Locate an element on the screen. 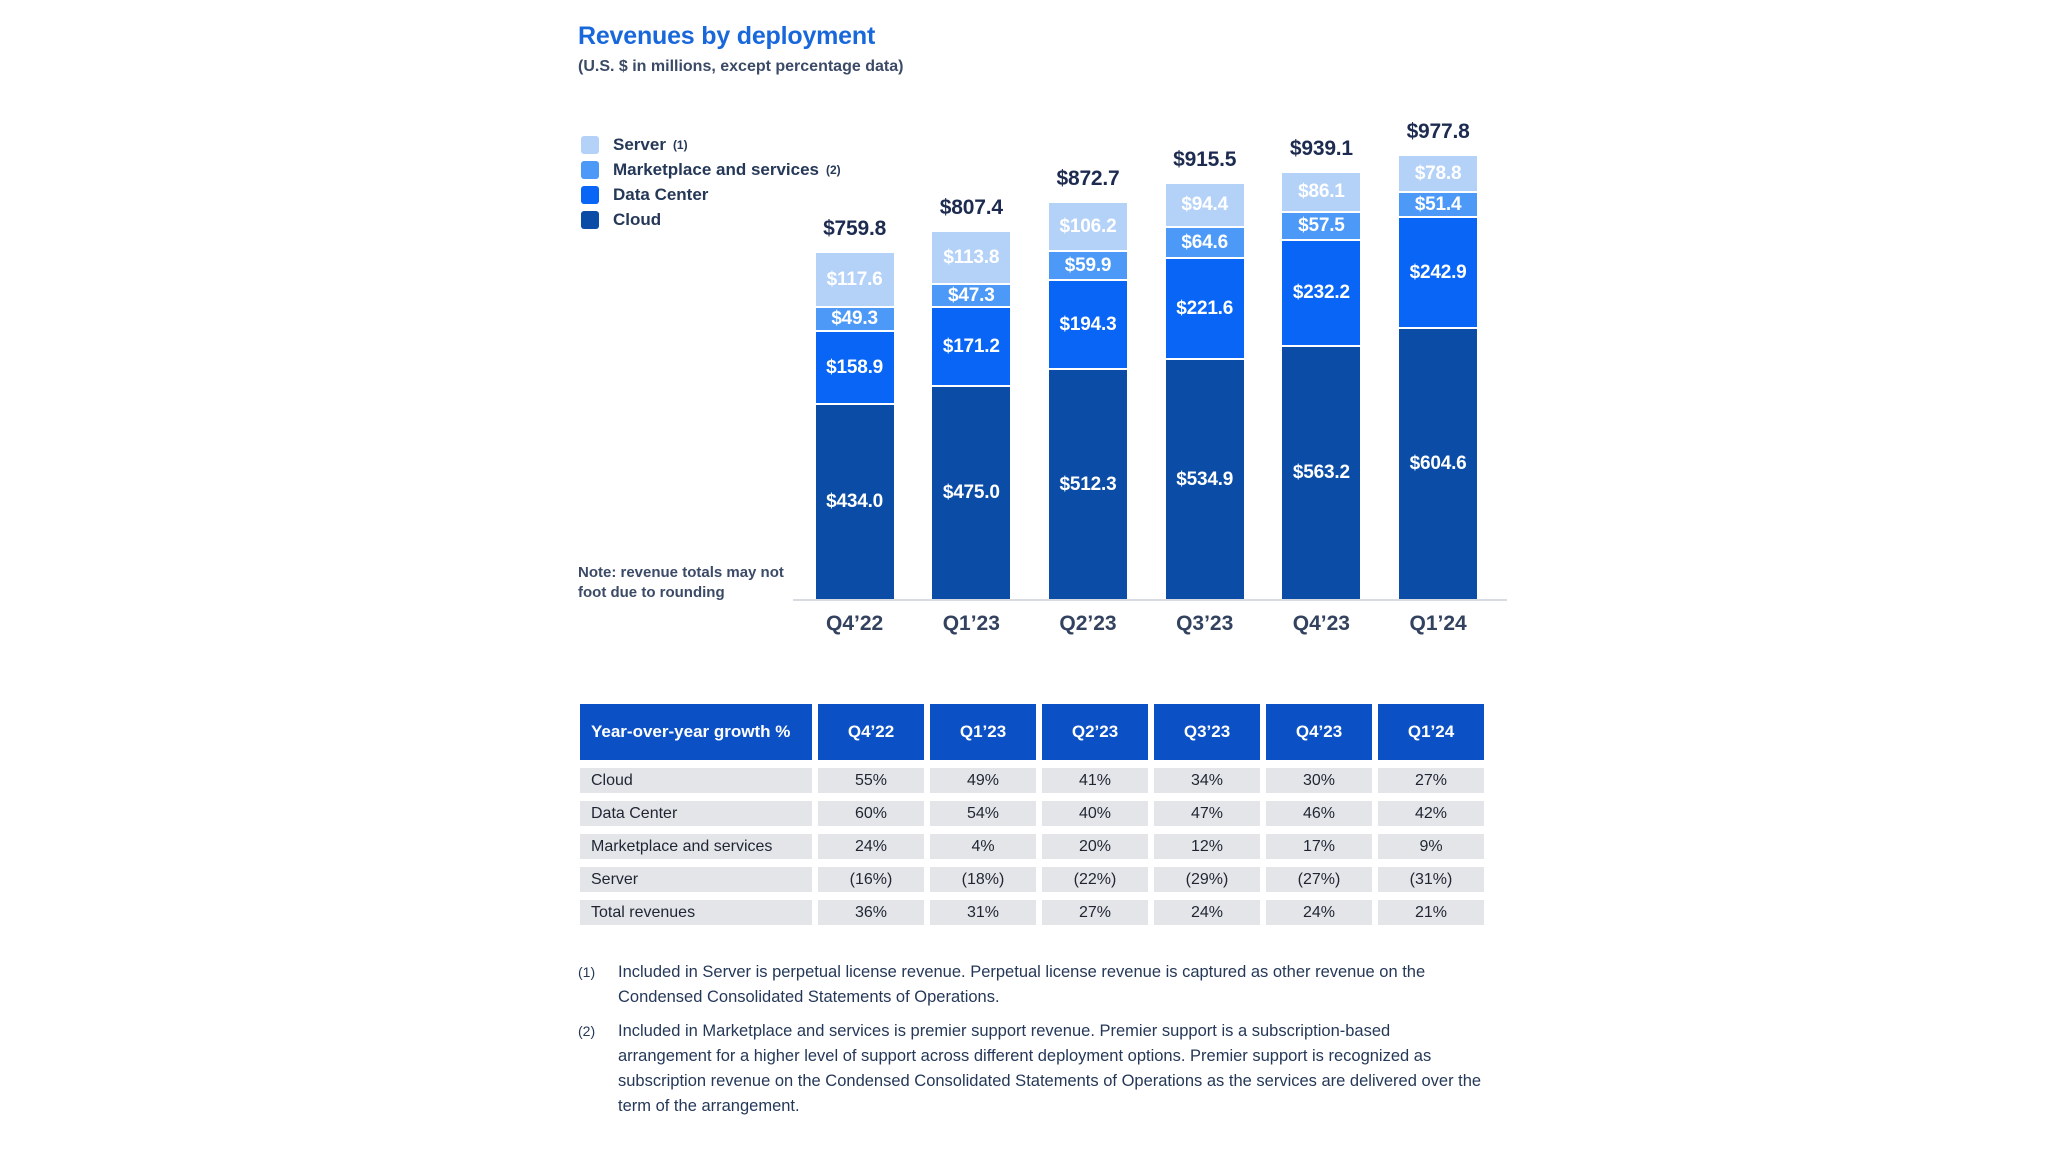 This screenshot has height=1161, width=2064. segment-server: $113.8 is located at coordinates (971, 257).